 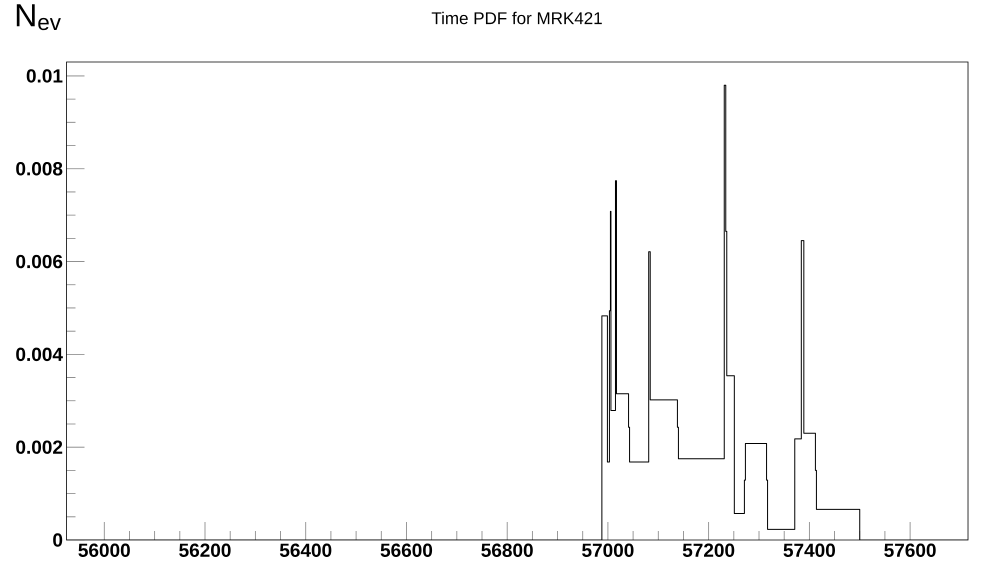 What do you see at coordinates (104, 550) in the screenshot?
I see `x-tick-label: 56000` at bounding box center [104, 550].